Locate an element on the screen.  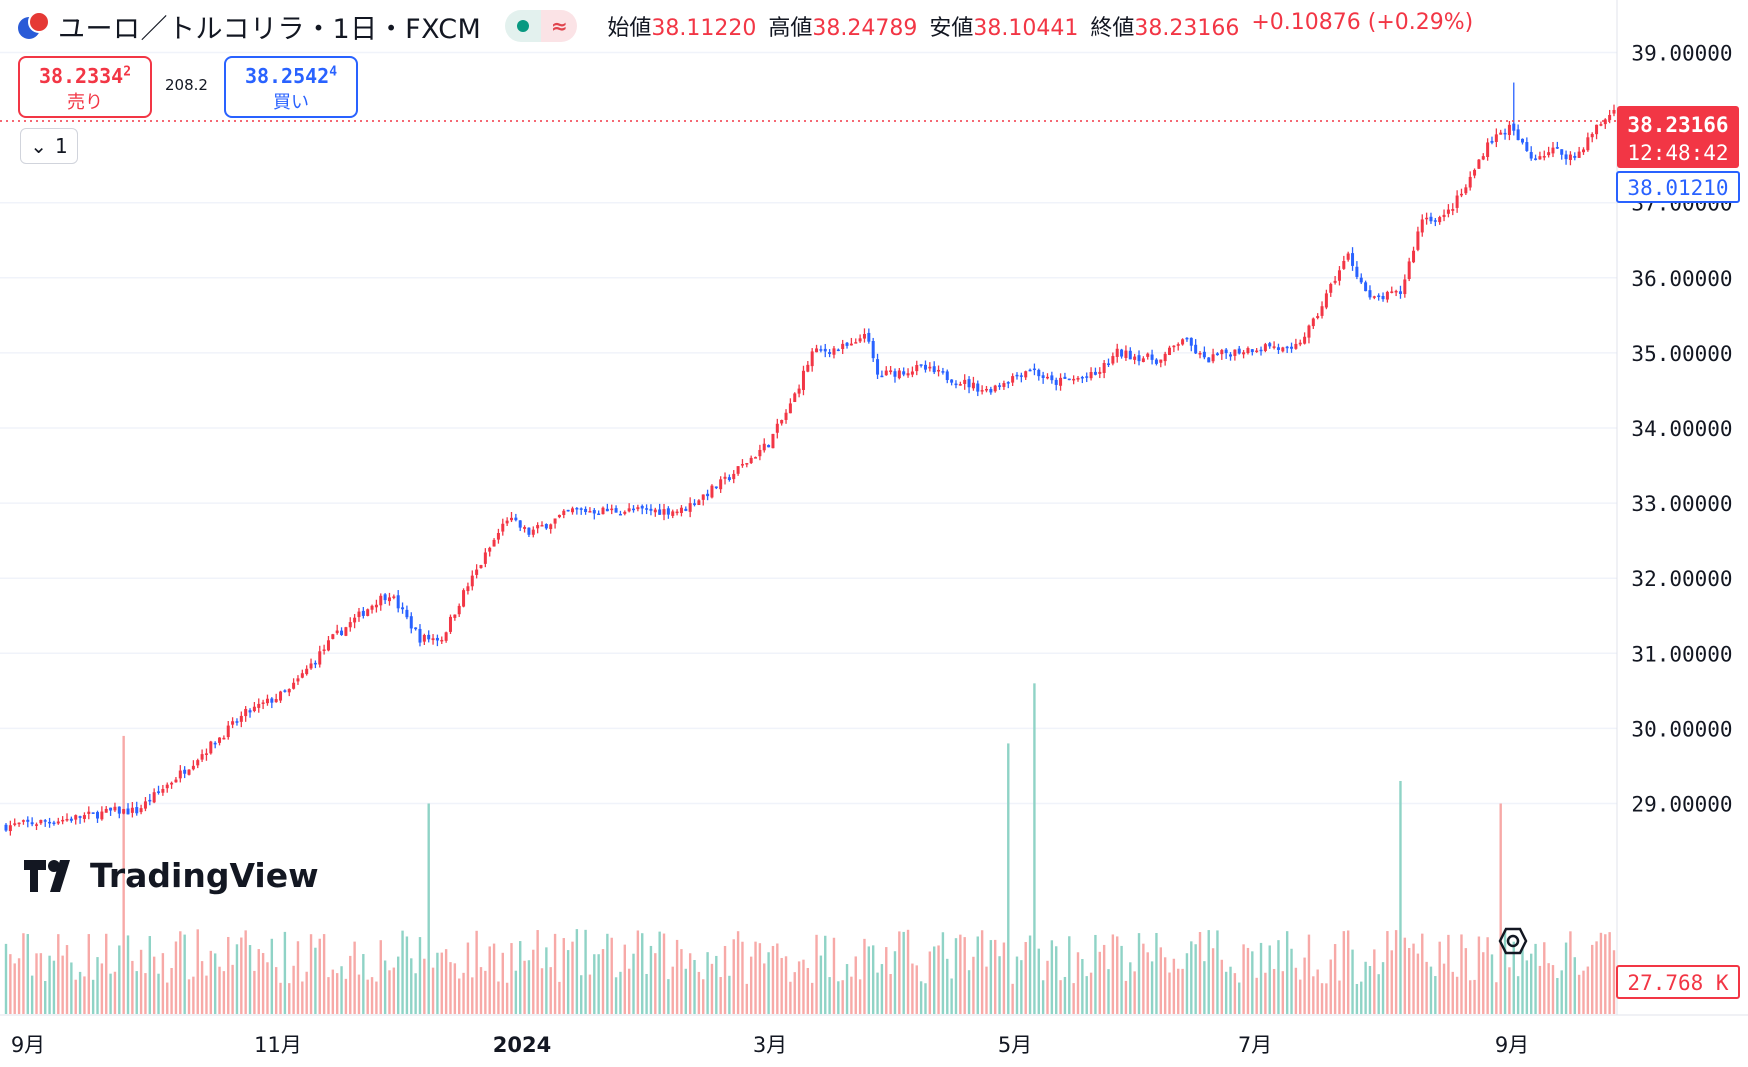
tradingview-logo: TradingView is located at coordinates (171, 875).